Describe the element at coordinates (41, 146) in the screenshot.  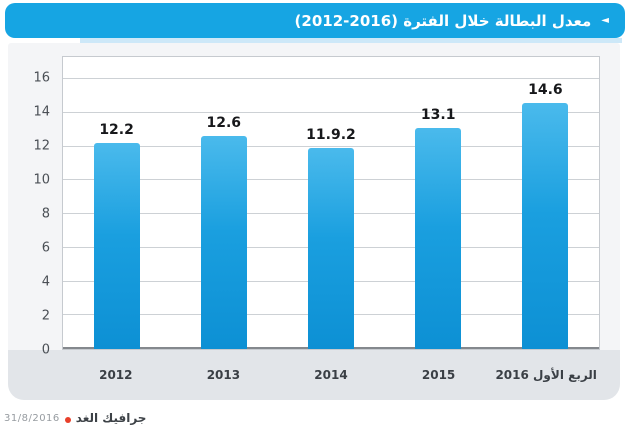
I see `y-tick-label: 12` at that location.